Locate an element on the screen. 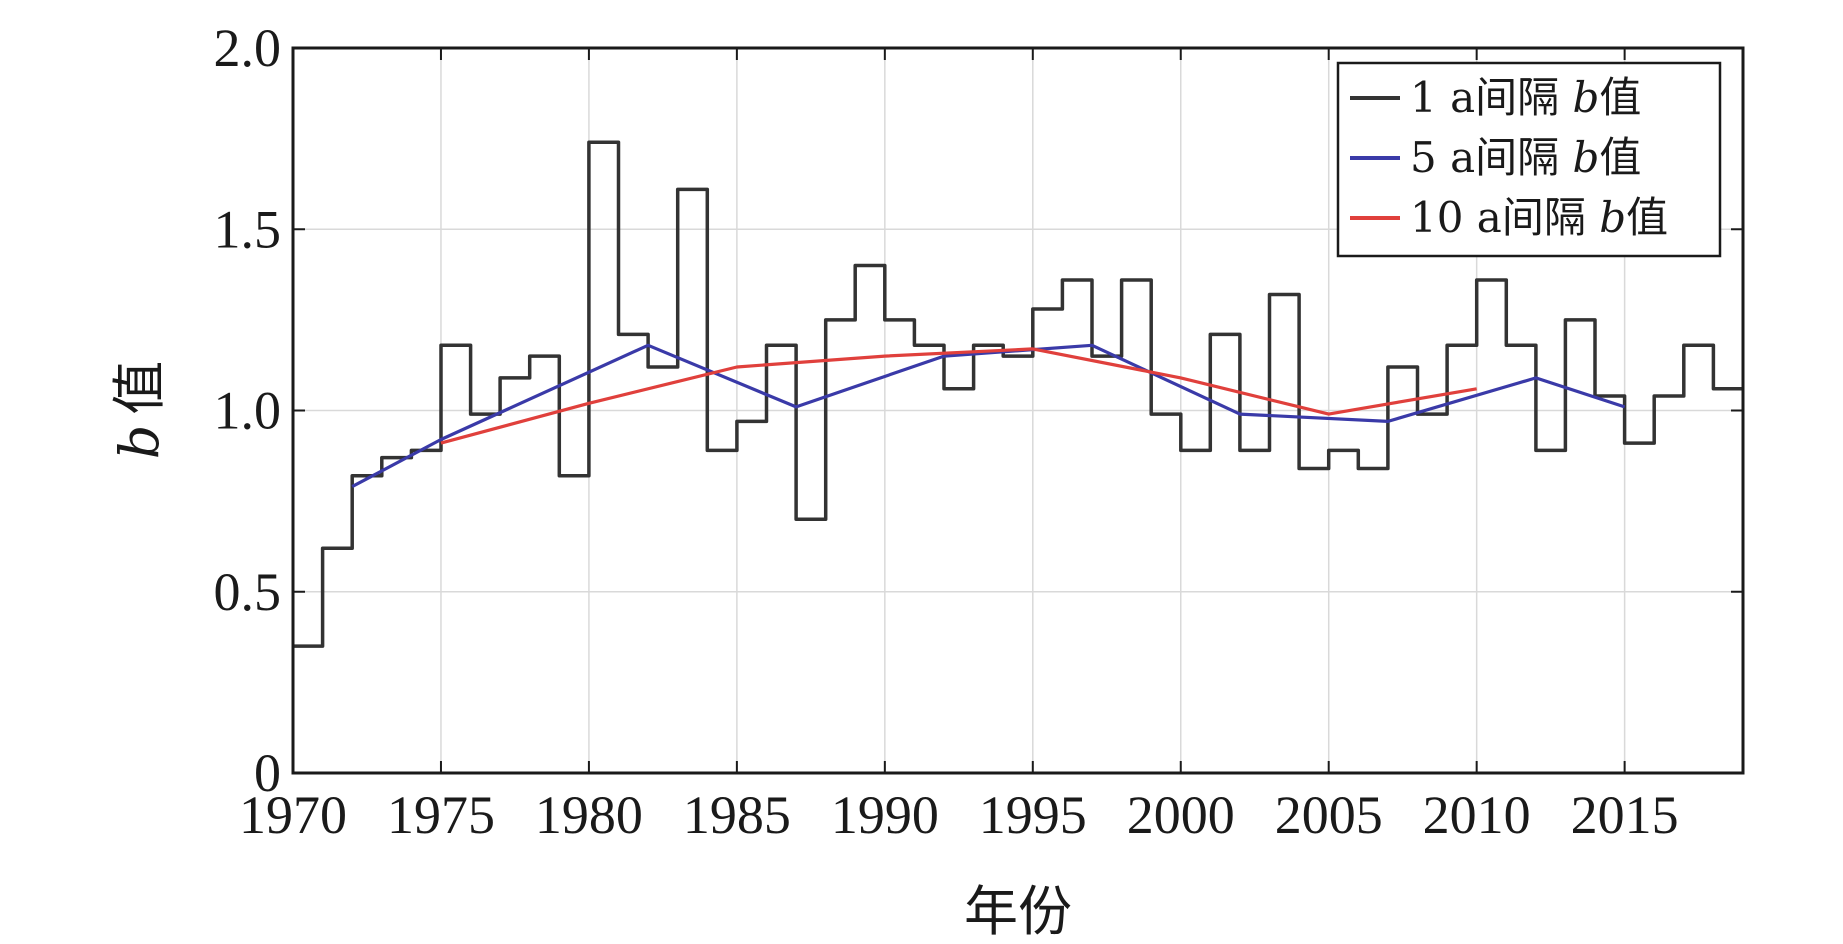 The image size is (1843, 944). legend-label-10a-prefix: 10 a间隔 is located at coordinates (1504, 217).